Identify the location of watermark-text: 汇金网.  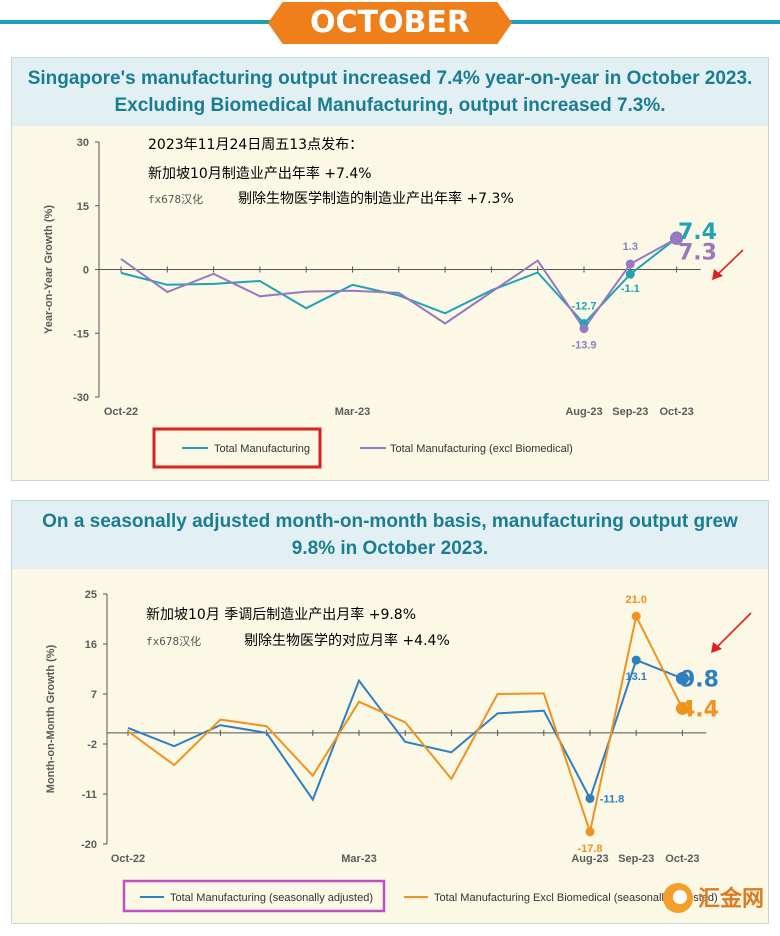
(731, 899).